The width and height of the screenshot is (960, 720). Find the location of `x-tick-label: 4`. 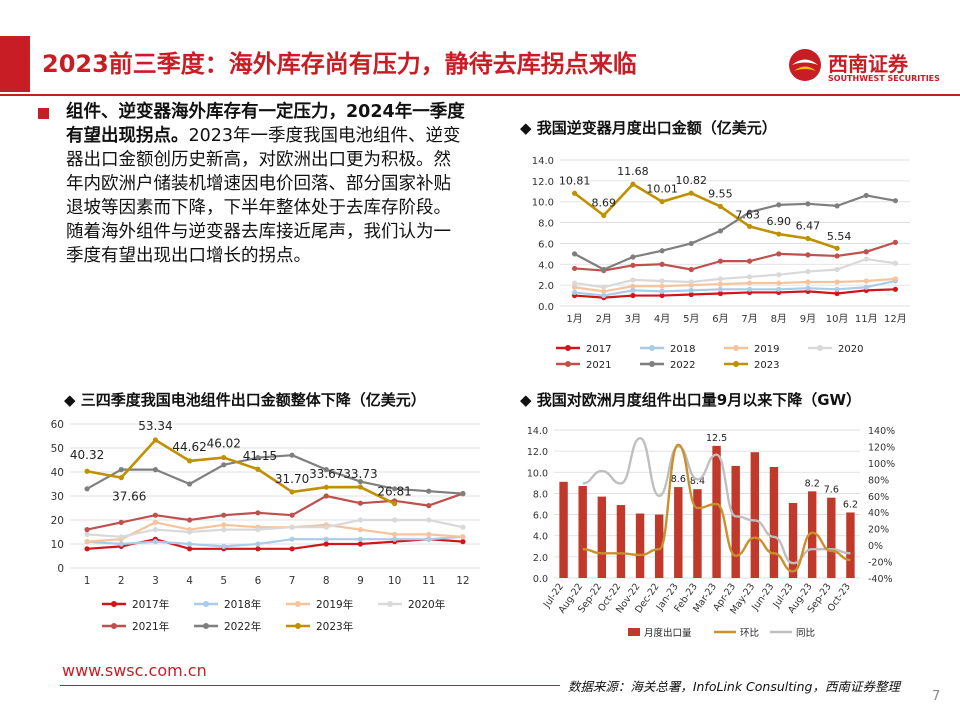

x-tick-label: 4 is located at coordinates (189, 581).